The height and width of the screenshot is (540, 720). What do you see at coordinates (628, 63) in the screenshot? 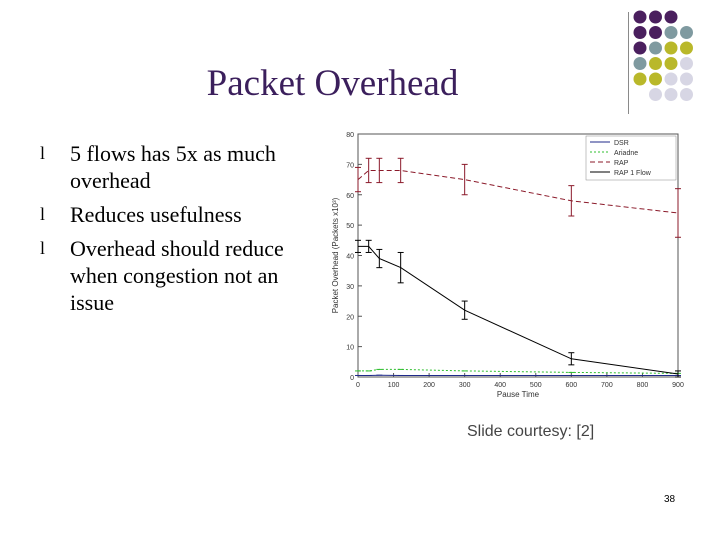
I see `decorative-divider-line` at bounding box center [628, 63].